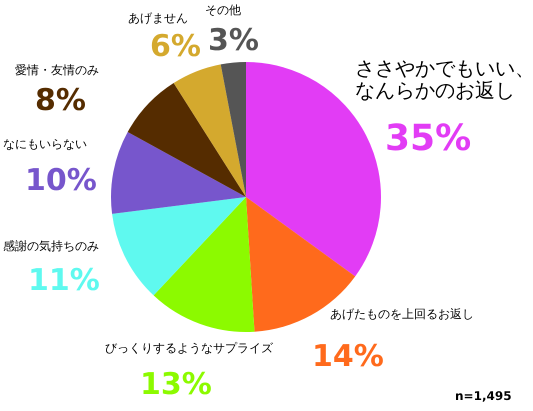 The image size is (533, 411). What do you see at coordinates (428, 138) in the screenshot?
I see `data-label: 35%` at bounding box center [428, 138].